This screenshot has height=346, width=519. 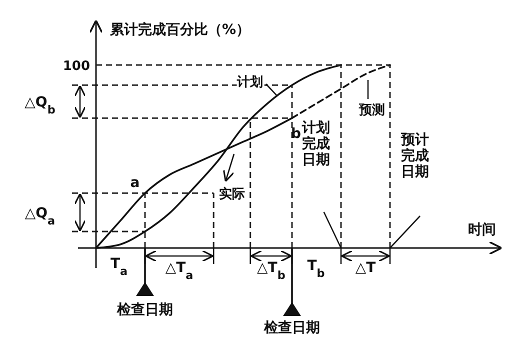 I want to click on text: 时间, so click(x=482, y=230).